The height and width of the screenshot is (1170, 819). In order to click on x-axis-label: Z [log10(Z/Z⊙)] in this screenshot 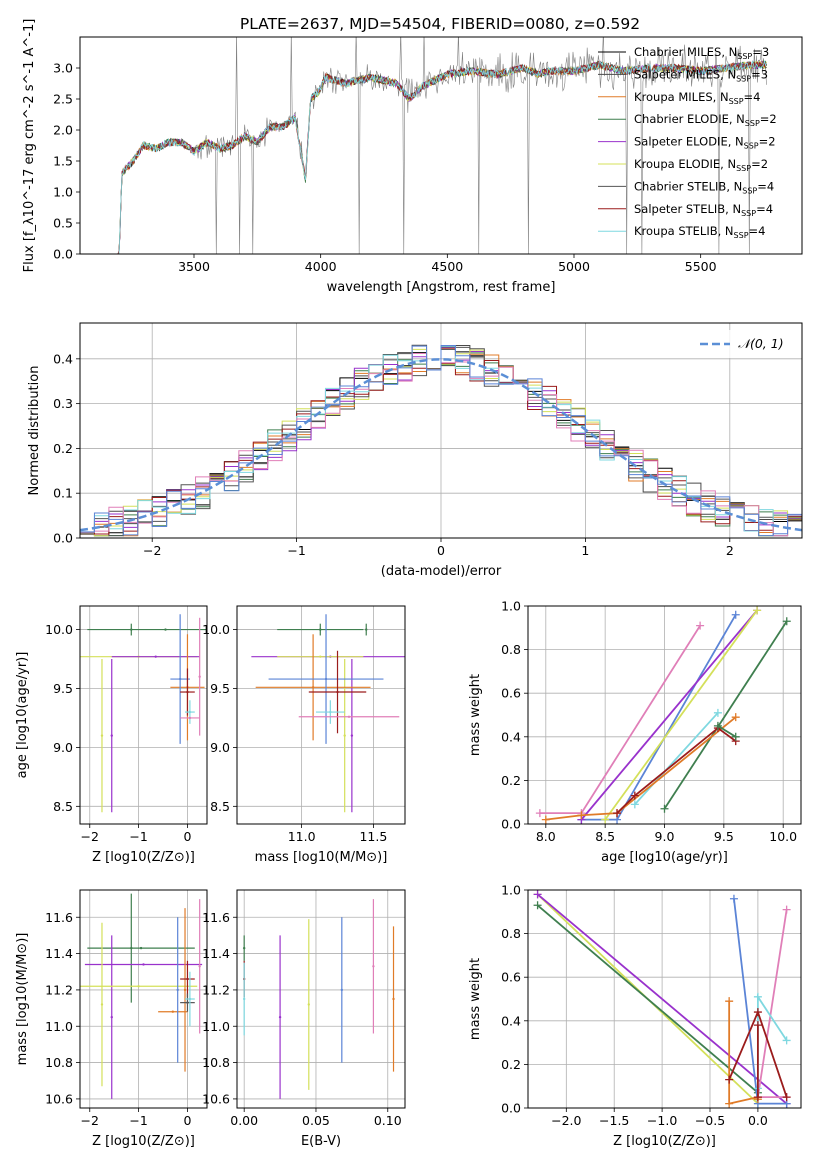, I will do `click(143, 857)`.